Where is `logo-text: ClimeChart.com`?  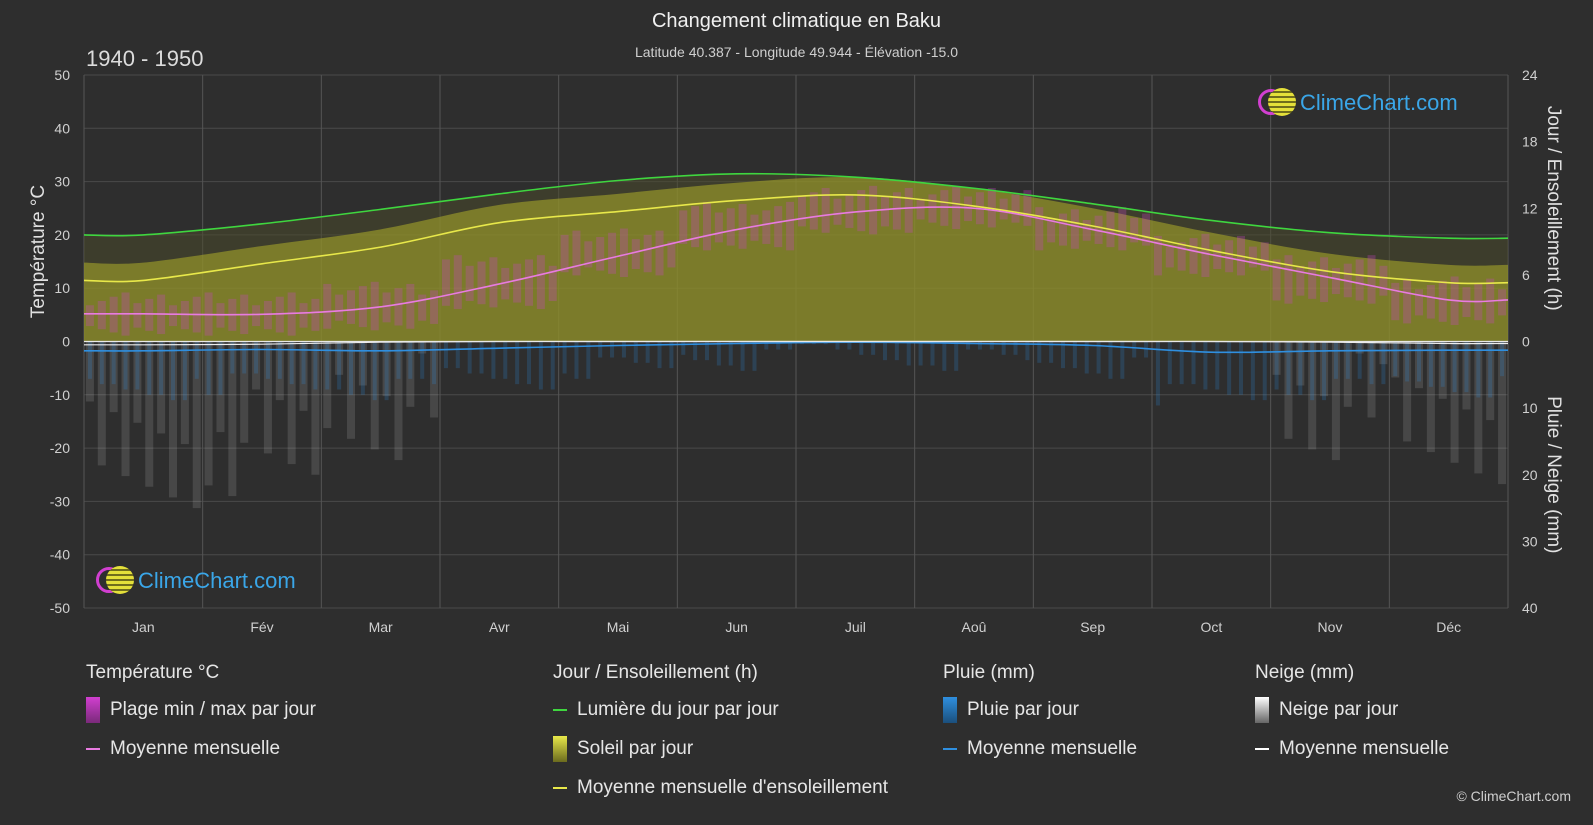
logo-text: ClimeChart.com is located at coordinates (1379, 102).